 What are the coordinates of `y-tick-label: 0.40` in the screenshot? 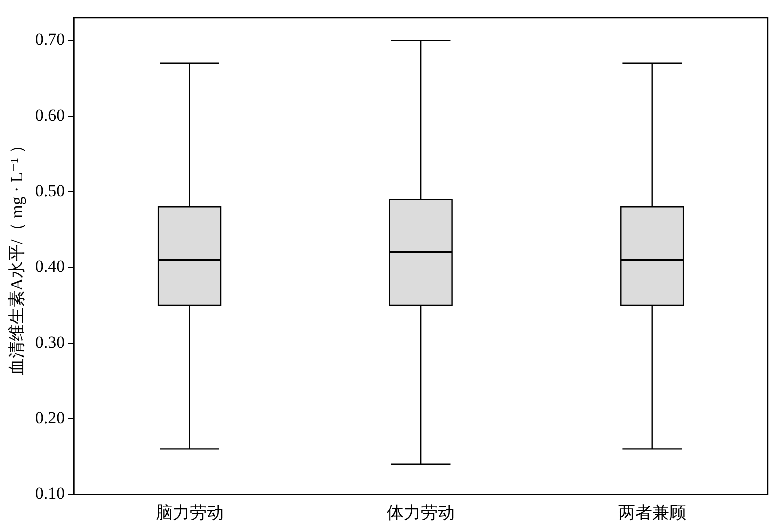 It's located at (50, 266).